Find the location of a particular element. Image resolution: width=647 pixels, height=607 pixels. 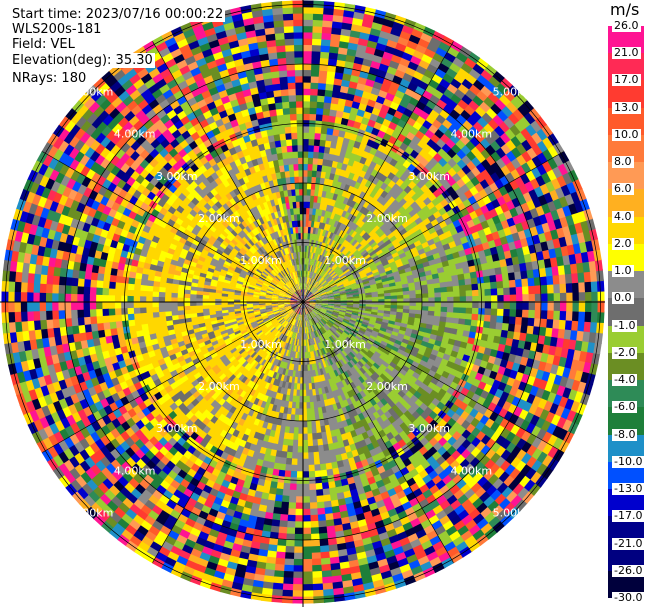

colorbar-tick-label: -8.0 is located at coordinates (625, 434).